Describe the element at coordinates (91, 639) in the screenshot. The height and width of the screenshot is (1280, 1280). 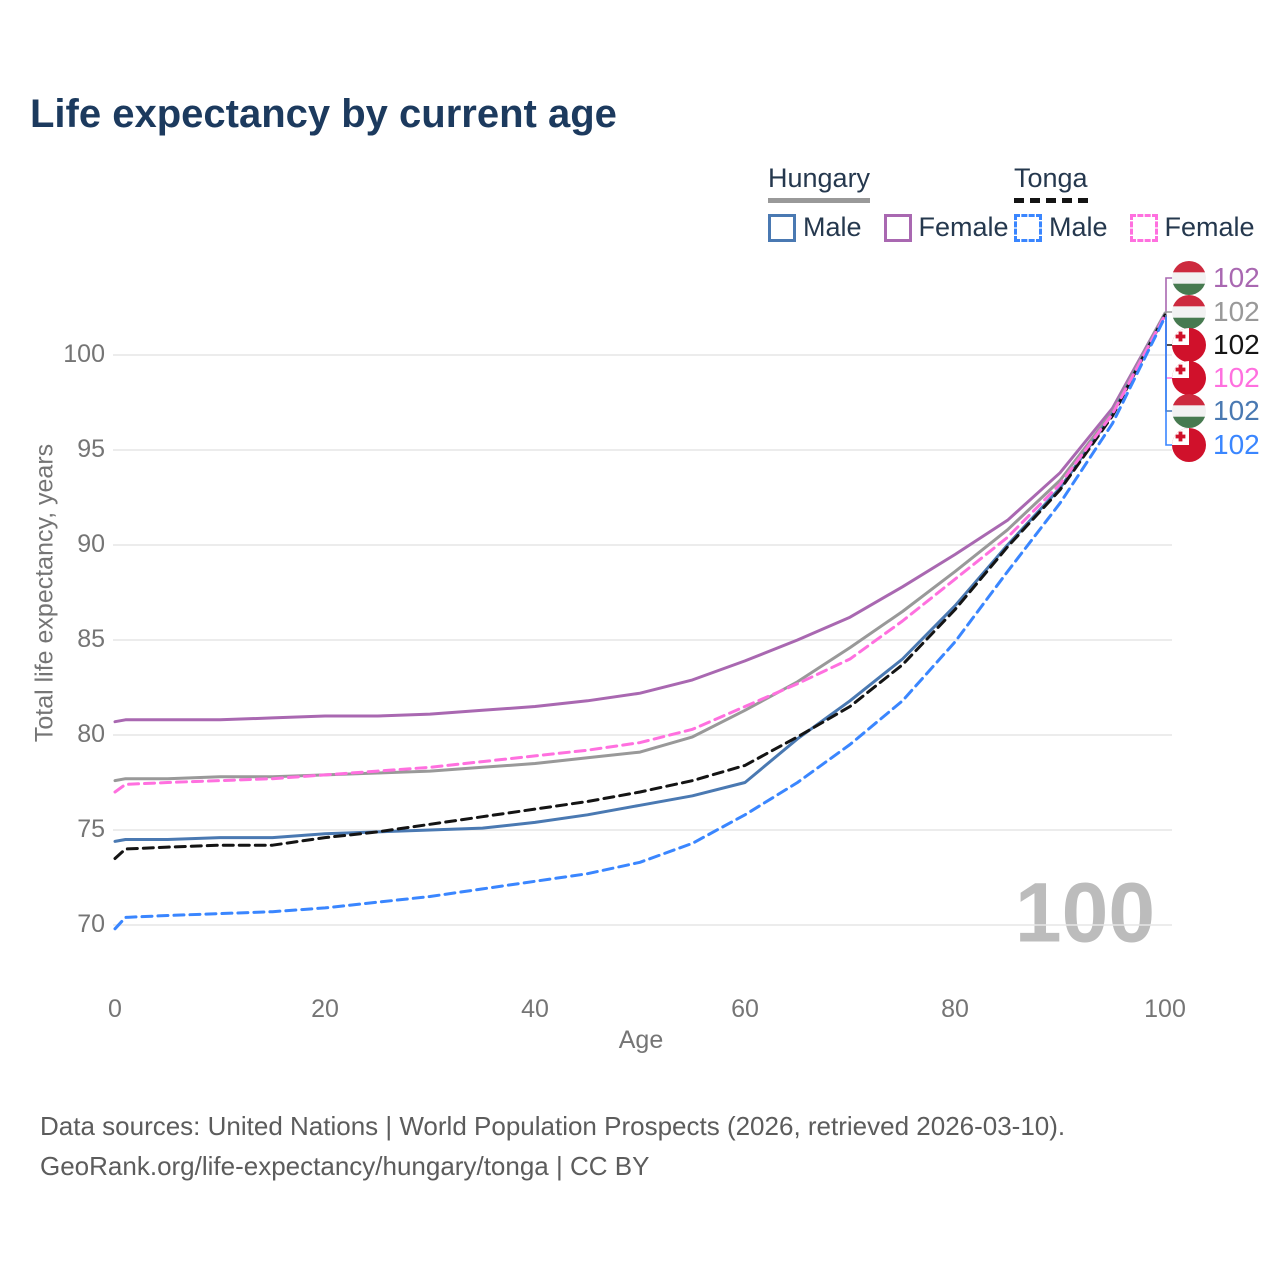
I see `y-tick-label: 85` at that location.